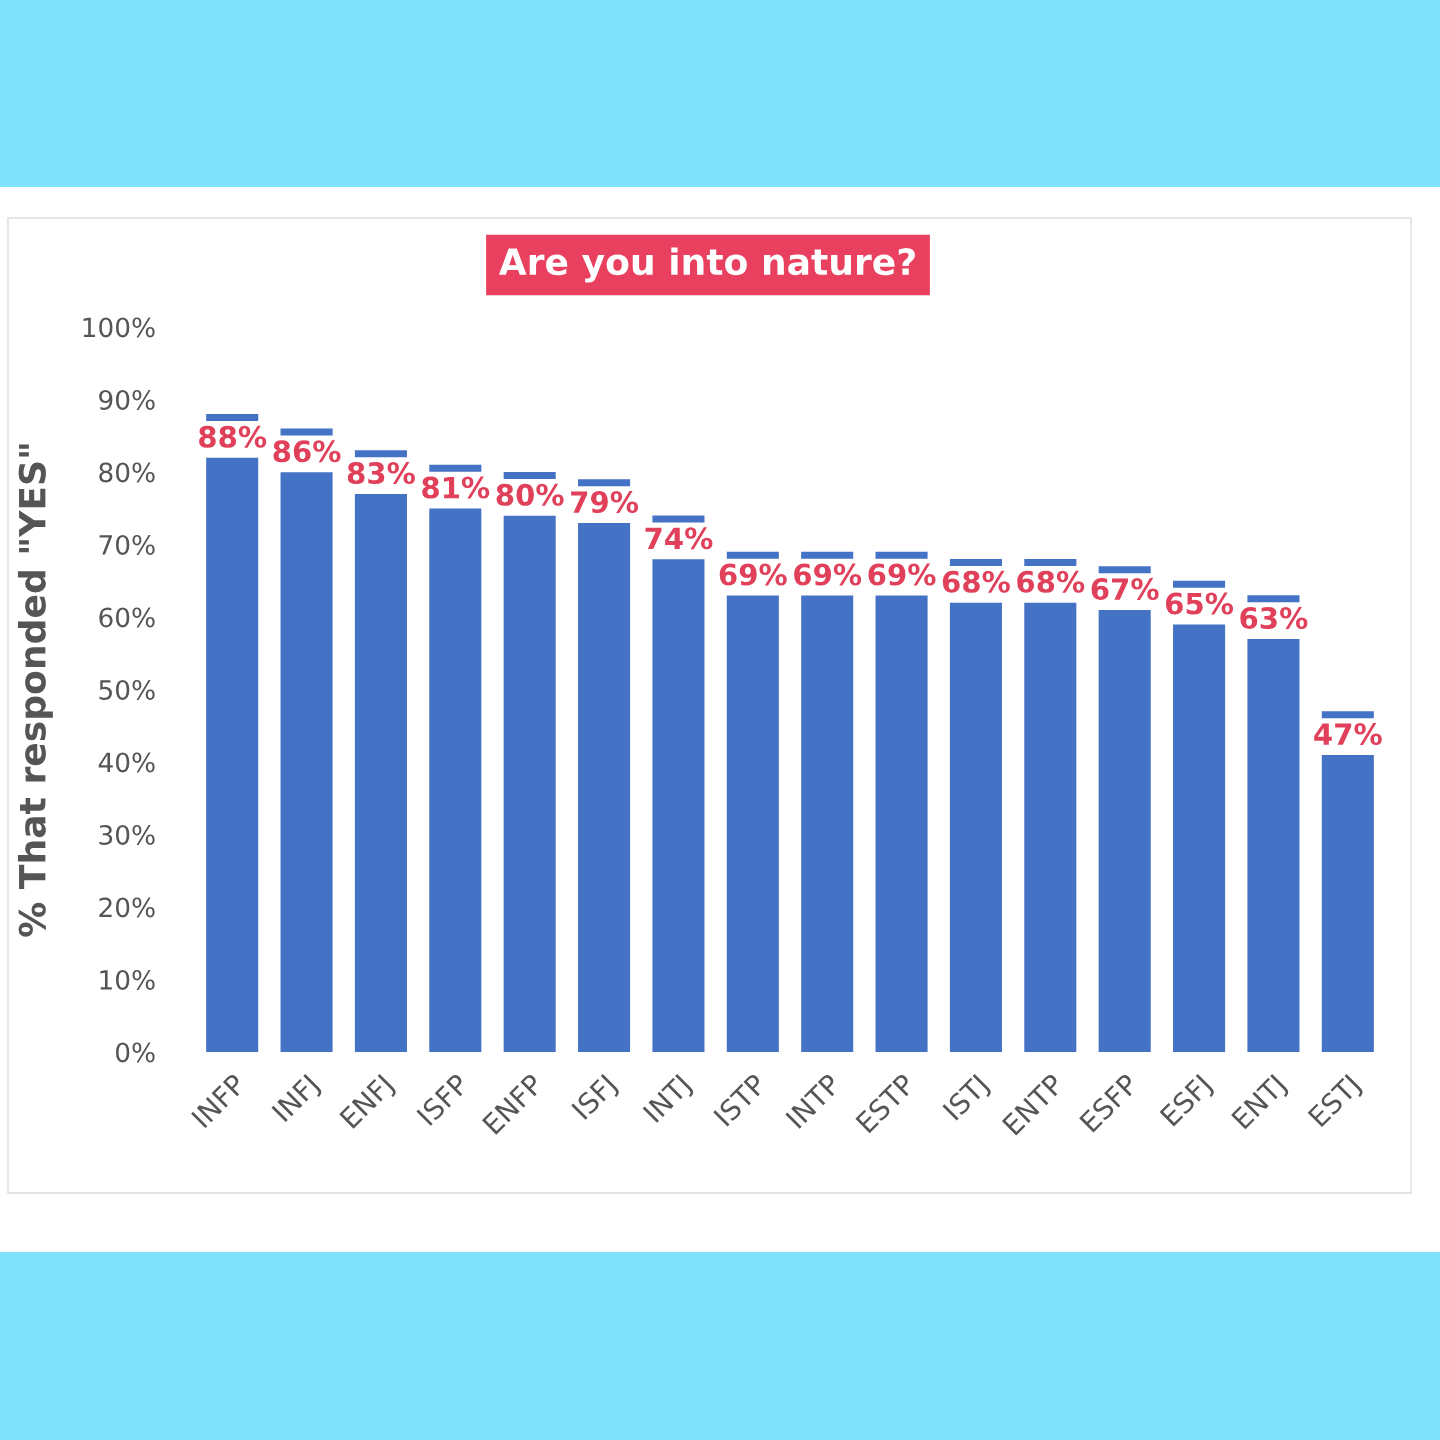 This screenshot has height=1440, width=1440. I want to click on data-label: 88%, so click(233, 436).